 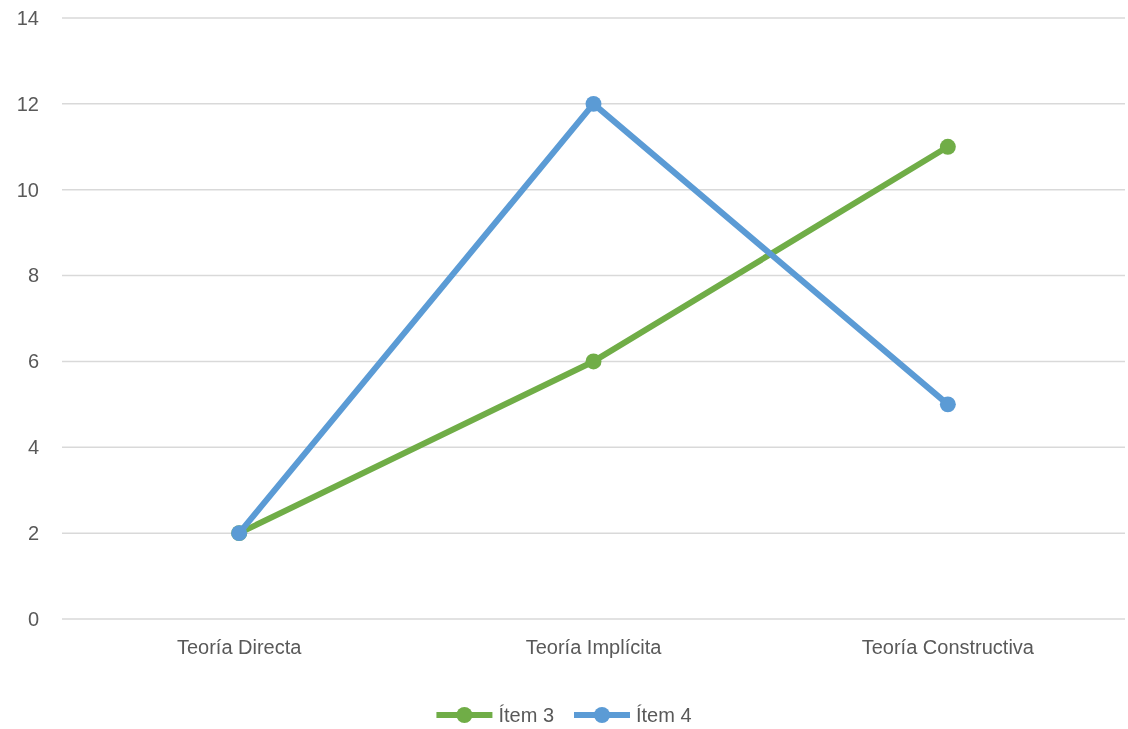 What do you see at coordinates (948, 647) in the screenshot?
I see `x-tick-label: Teoría Constructiva` at bounding box center [948, 647].